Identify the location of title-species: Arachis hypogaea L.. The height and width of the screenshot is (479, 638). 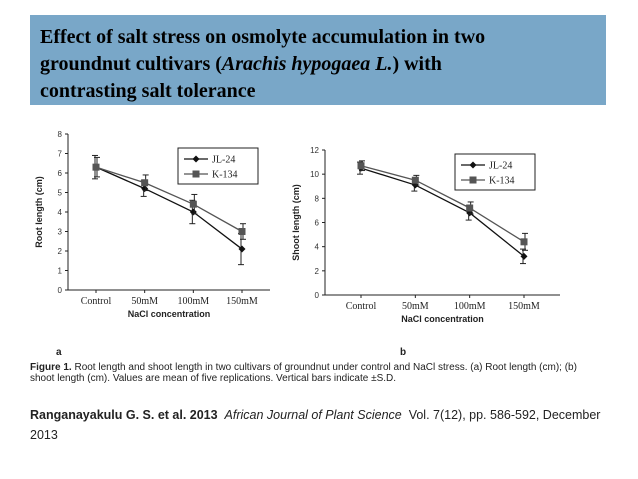
(307, 64).